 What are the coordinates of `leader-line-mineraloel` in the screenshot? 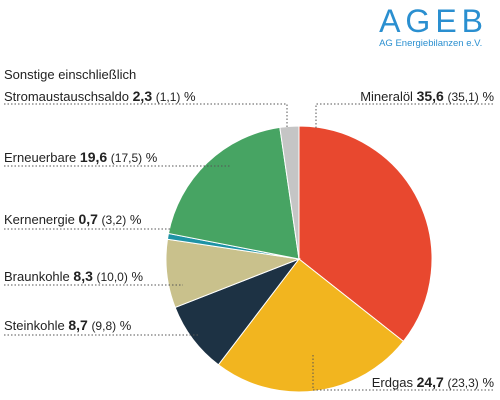 It's located at (404, 115).